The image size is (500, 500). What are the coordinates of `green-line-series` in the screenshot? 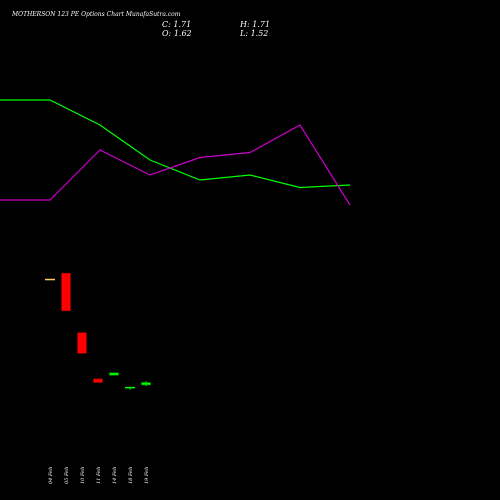 It's located at (175, 144).